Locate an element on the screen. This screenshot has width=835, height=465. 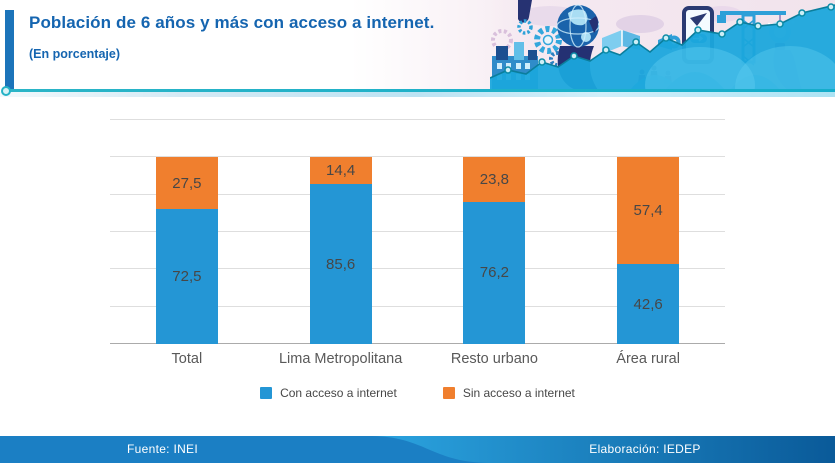
value-label: 57,4 is located at coordinates (648, 211).